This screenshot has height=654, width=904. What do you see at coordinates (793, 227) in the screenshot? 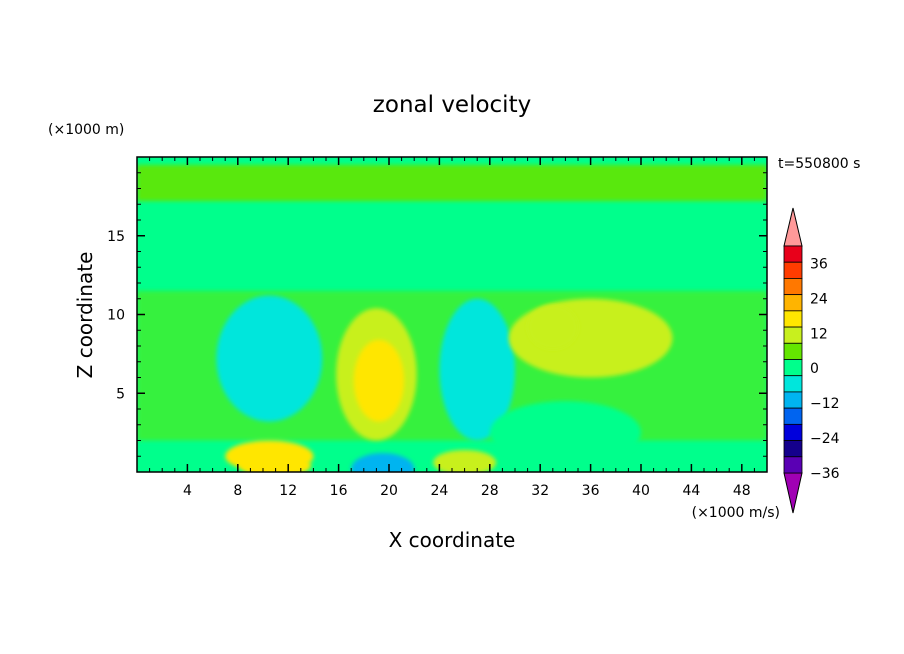
I see `colorbar-top-arrow` at bounding box center [793, 227].